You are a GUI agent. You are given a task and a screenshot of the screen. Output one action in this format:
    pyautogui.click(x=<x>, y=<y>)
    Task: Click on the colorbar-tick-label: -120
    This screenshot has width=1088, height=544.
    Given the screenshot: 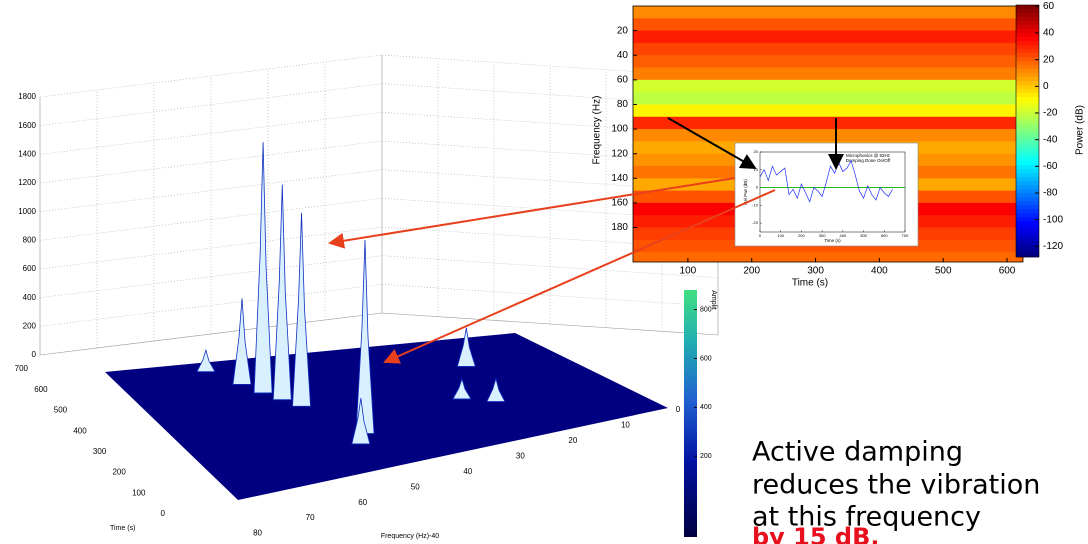 What is the action you would take?
    pyautogui.click(x=1053, y=246)
    